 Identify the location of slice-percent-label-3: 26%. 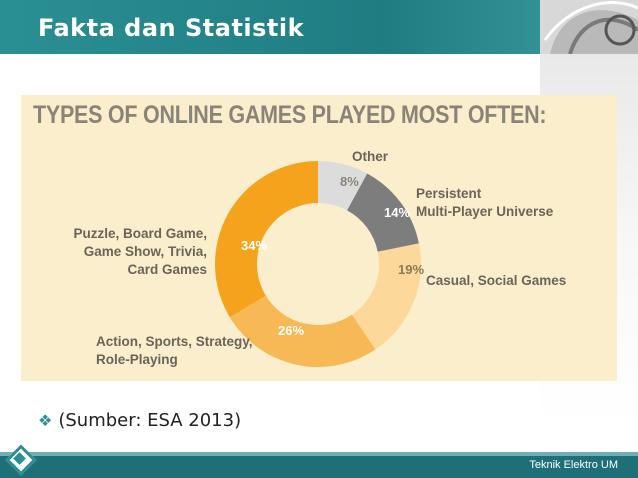
(291, 330).